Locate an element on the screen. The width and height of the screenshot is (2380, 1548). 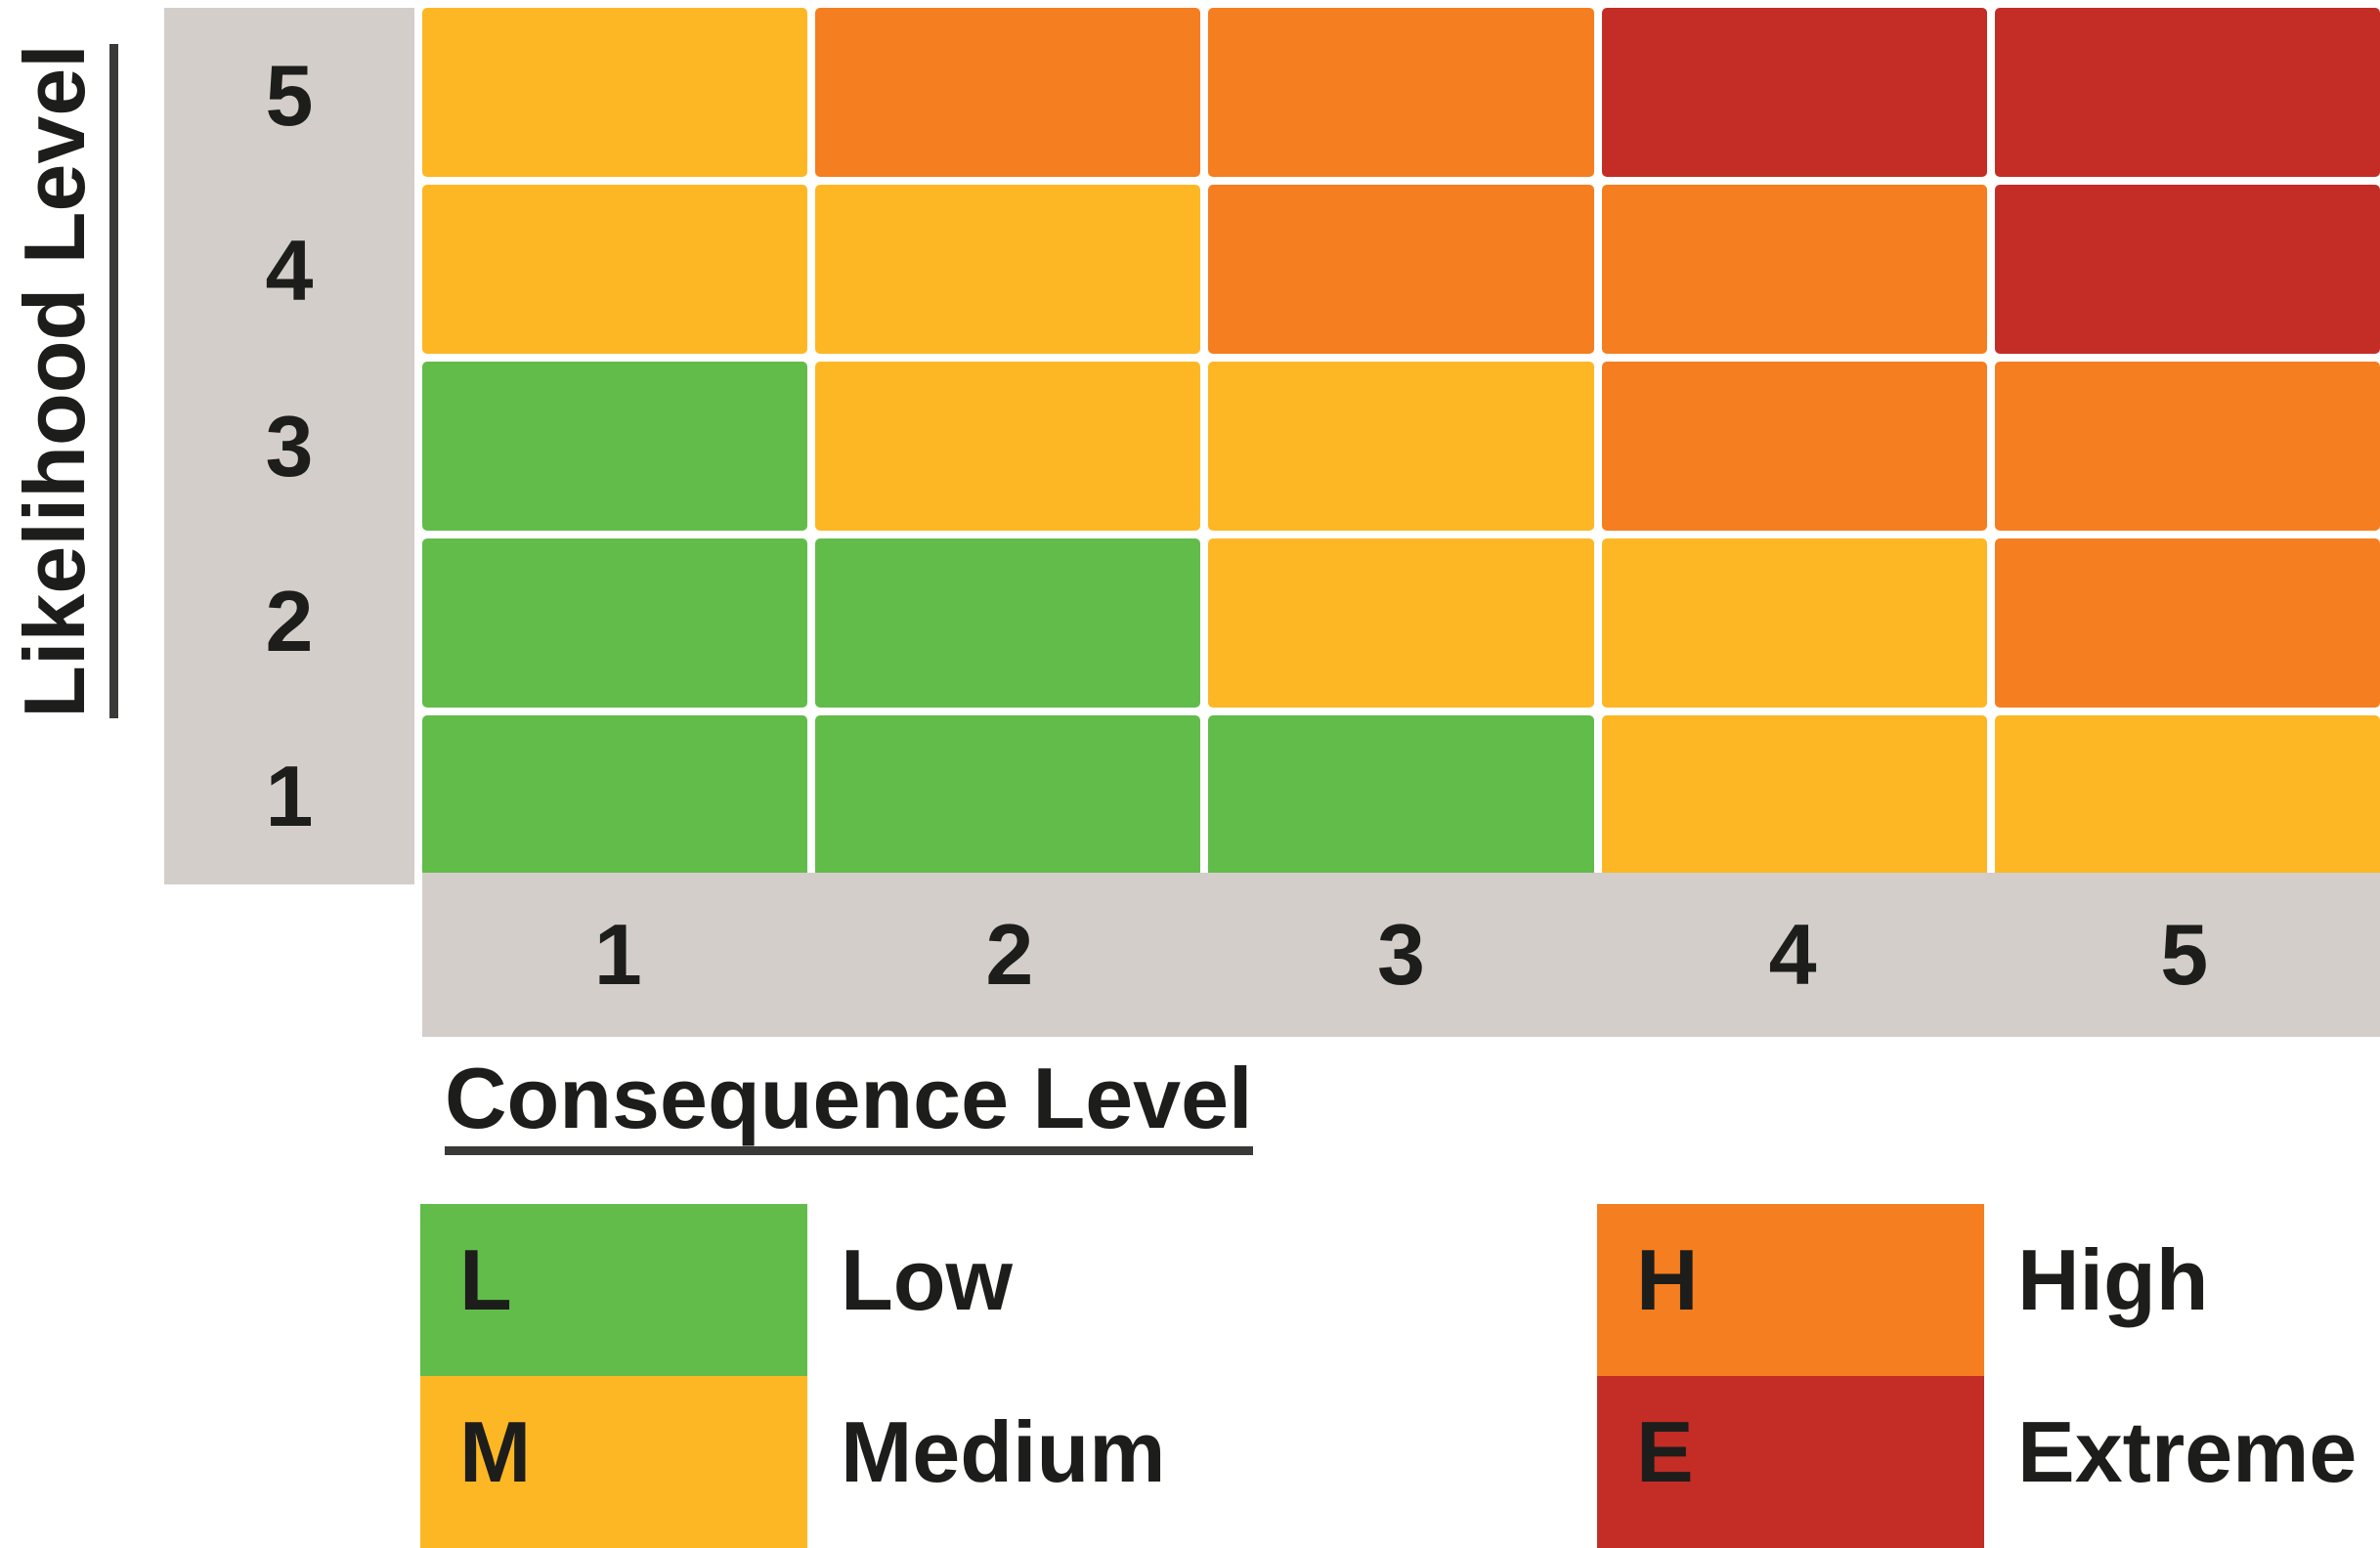
legend-item-extreme: E Extreme is located at coordinates (1977, 1462).